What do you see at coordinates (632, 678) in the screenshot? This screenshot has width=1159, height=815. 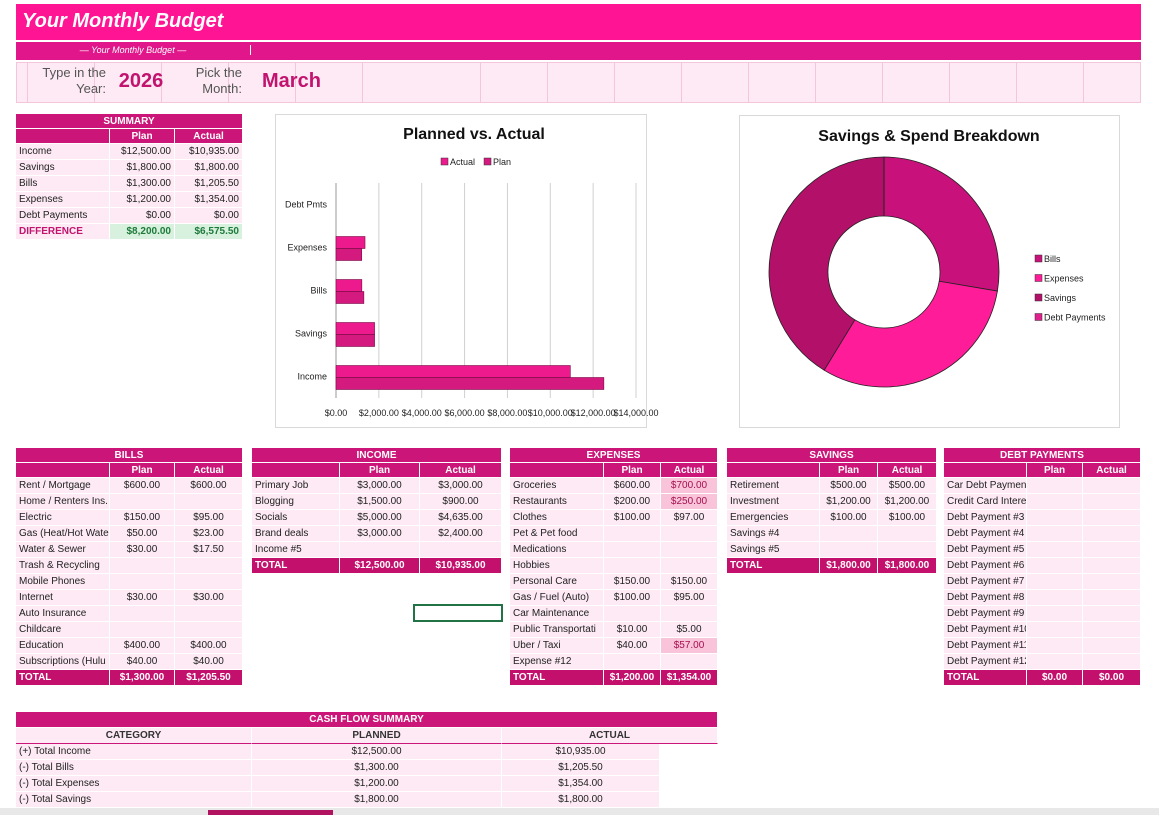 I see `total: $1,200.00` at bounding box center [632, 678].